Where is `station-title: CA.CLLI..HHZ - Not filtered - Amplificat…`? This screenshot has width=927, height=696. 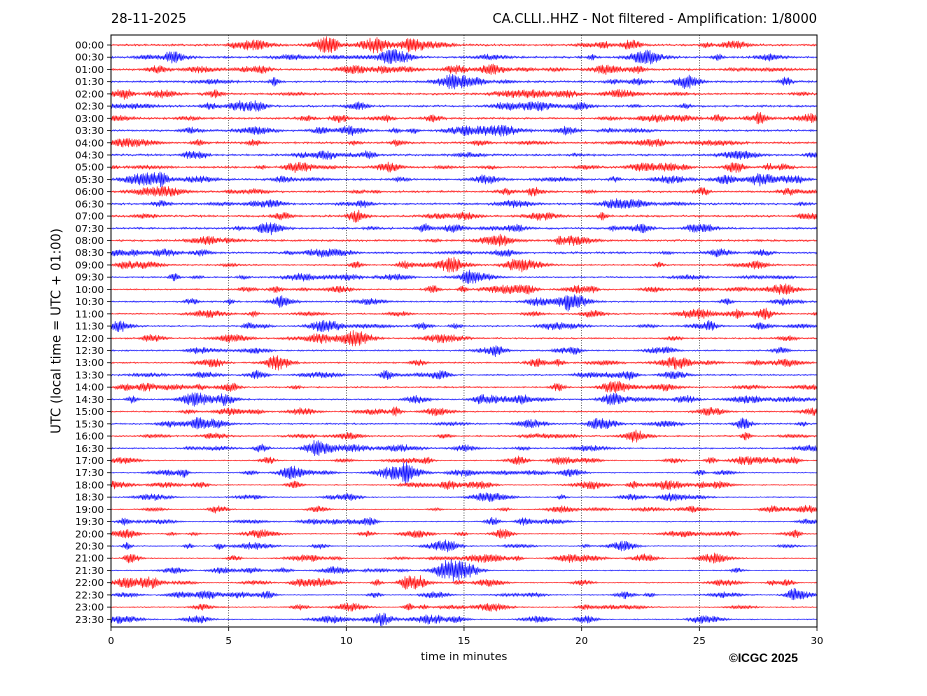
station-title: CA.CLLI..HHZ - Not filtered - Amplificat… is located at coordinates (655, 19).